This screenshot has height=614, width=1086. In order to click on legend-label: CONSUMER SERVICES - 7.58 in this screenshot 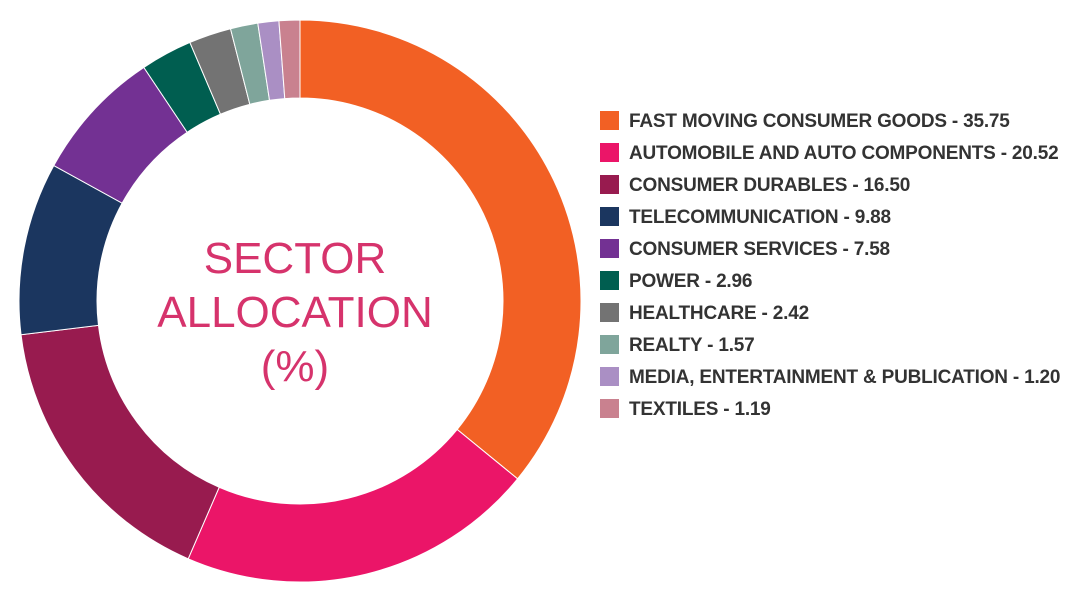, I will do `click(759, 249)`.